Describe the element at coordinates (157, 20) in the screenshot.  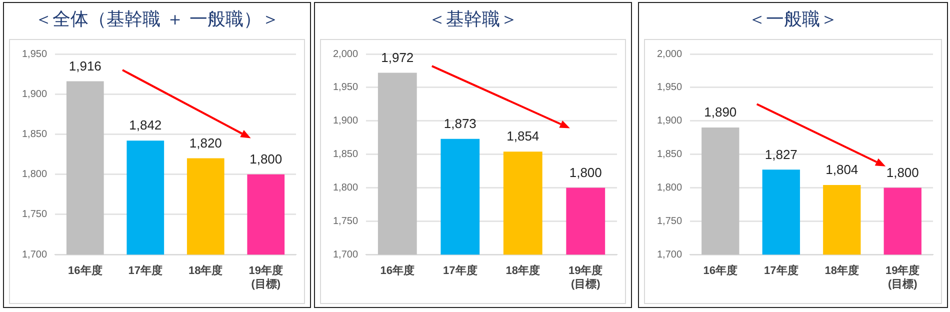
I see `chart-title: ＜全体（基幹職 ＋ 一般職）＞` at that location.